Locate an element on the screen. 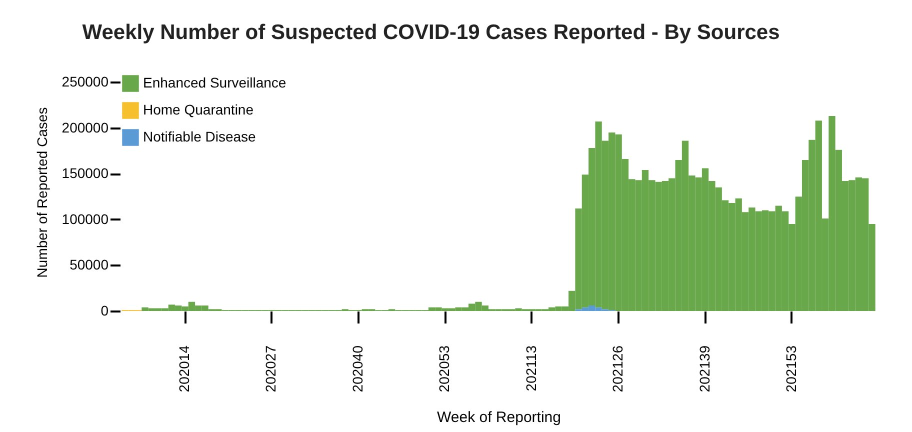  x-tick-label: 202040 is located at coordinates (357, 368).